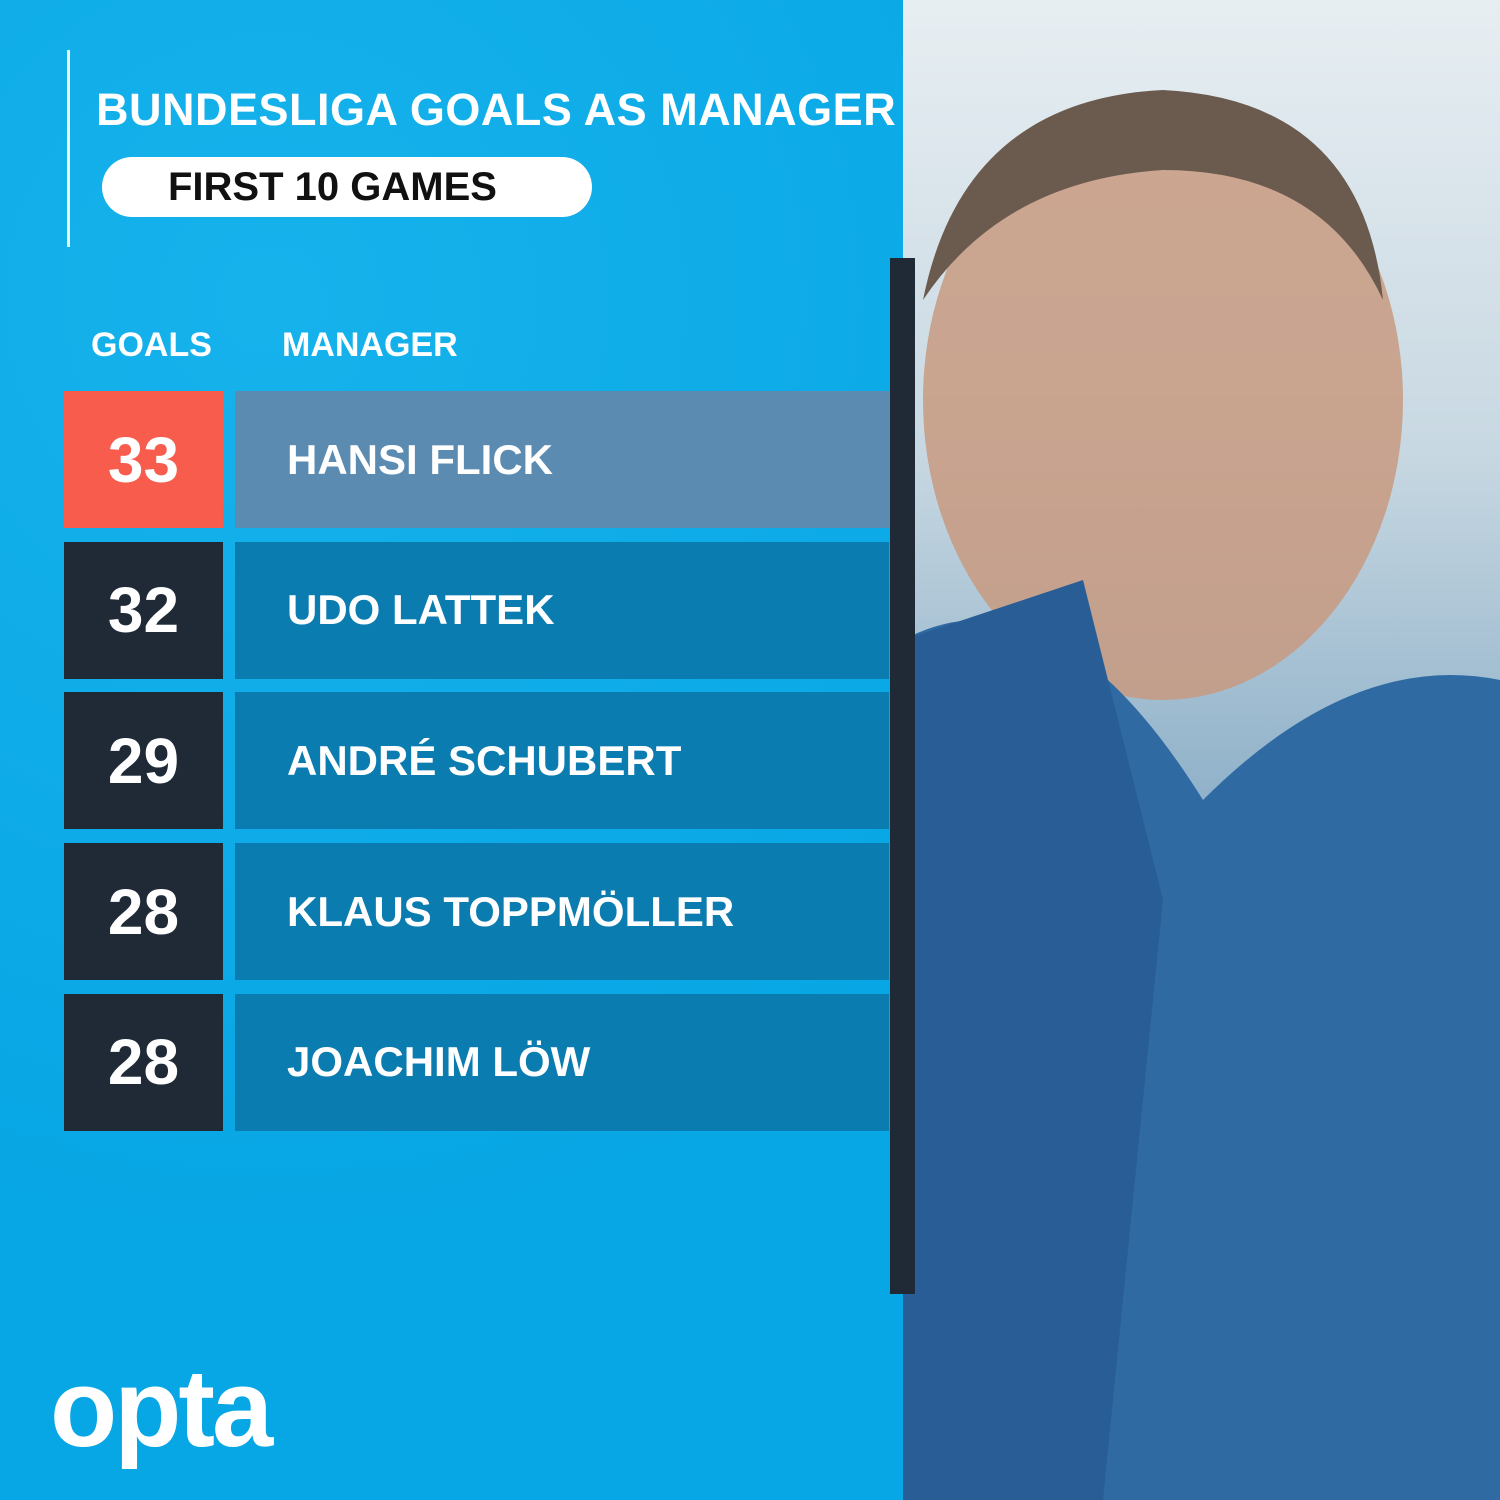  I want to click on opta-logo: opta, so click(161, 1408).